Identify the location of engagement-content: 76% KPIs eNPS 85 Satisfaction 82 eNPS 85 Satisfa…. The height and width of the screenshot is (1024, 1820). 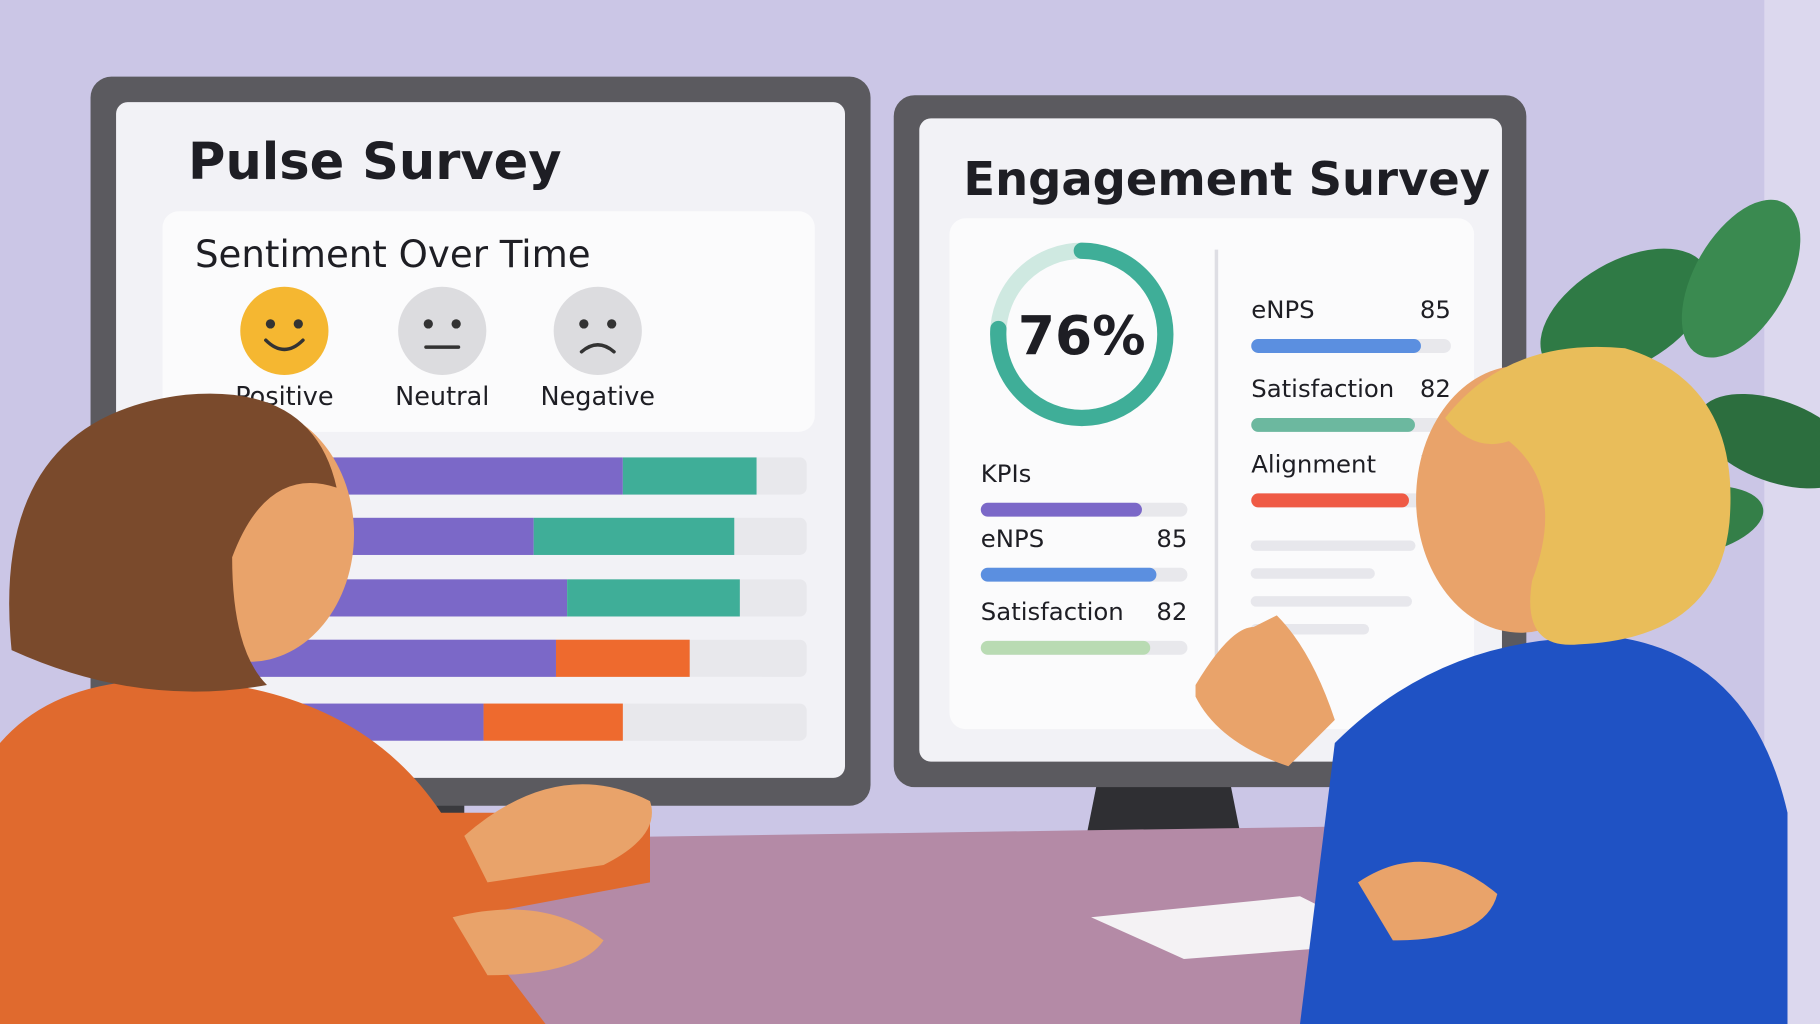
(1215, 448).